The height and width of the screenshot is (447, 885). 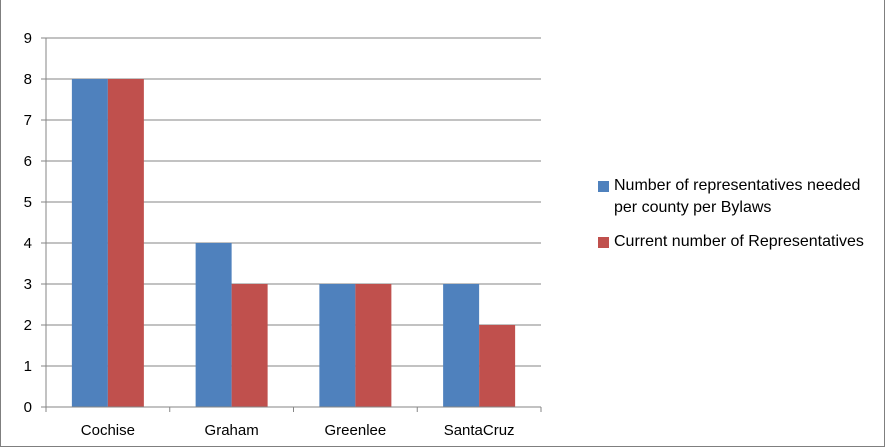 I want to click on y-tick-label: 7, so click(x=28, y=120).